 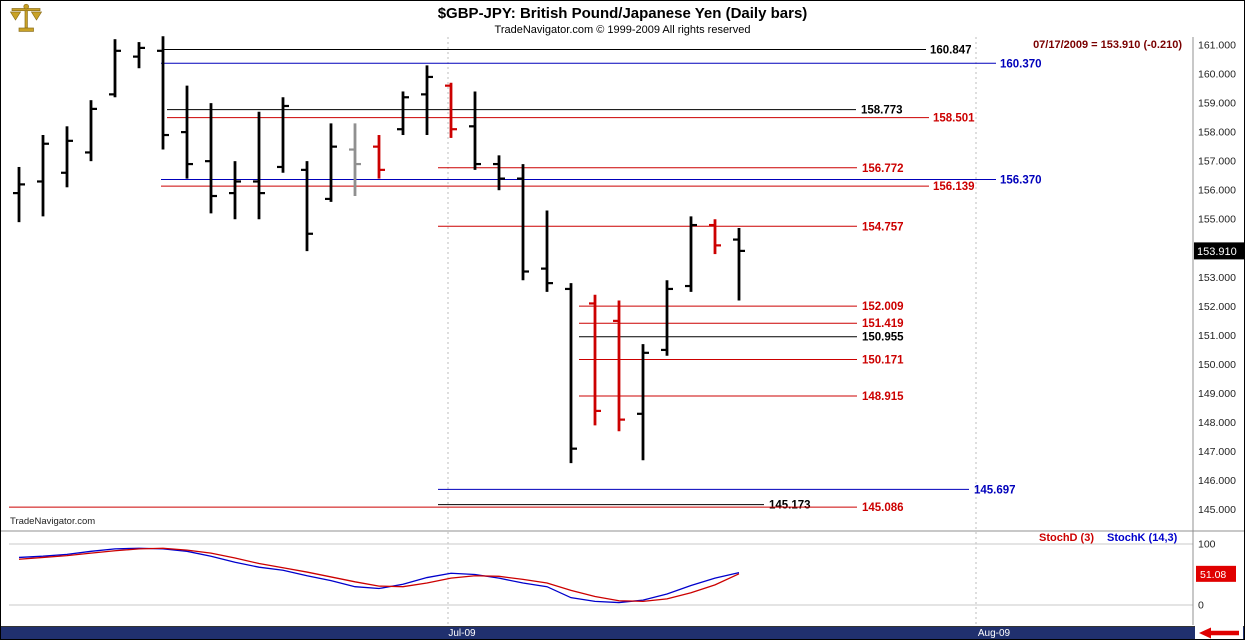 I want to click on support-resistance-label: 160.370, so click(x=1021, y=64).